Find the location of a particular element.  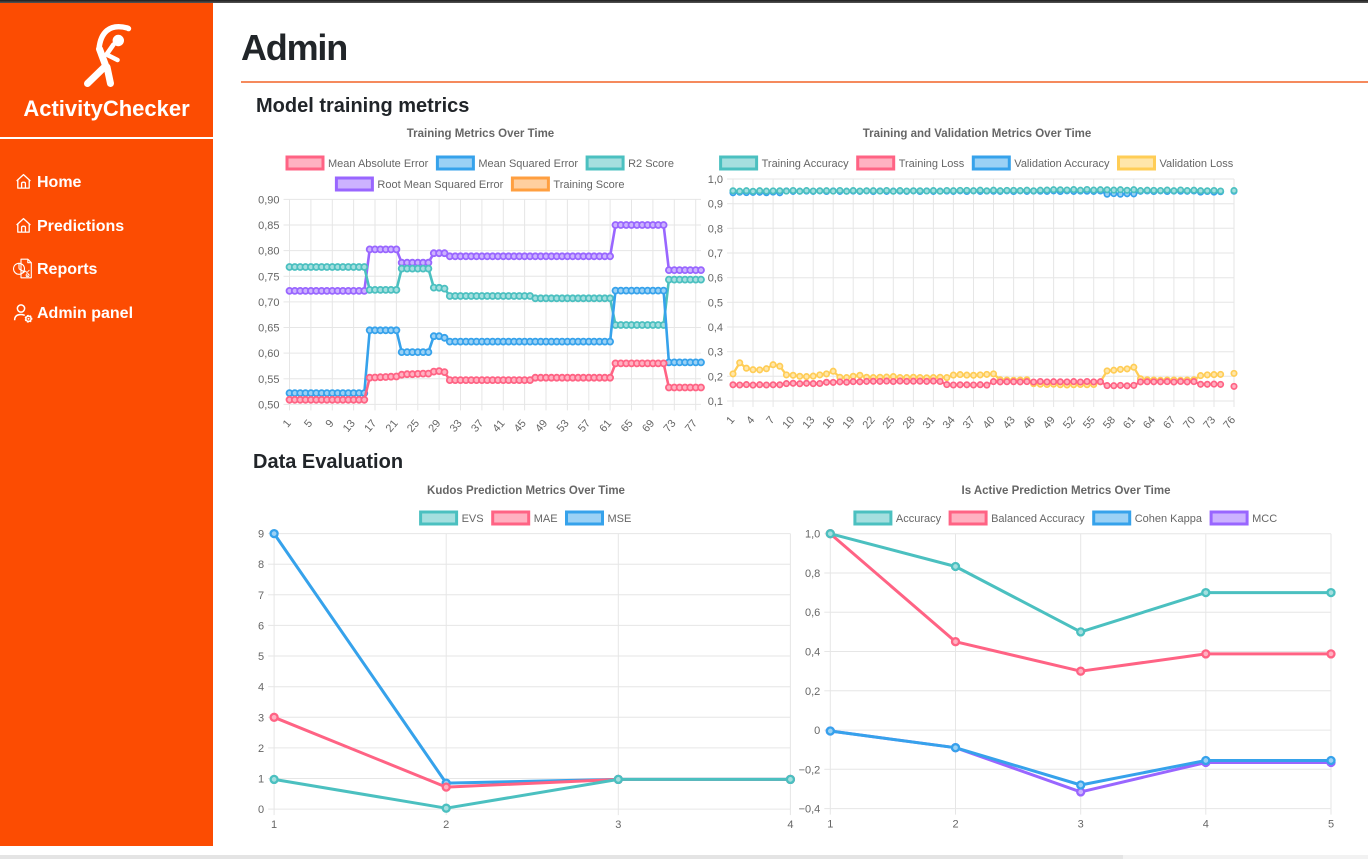

svg-text: 0,65 is located at coordinates (268, 329).